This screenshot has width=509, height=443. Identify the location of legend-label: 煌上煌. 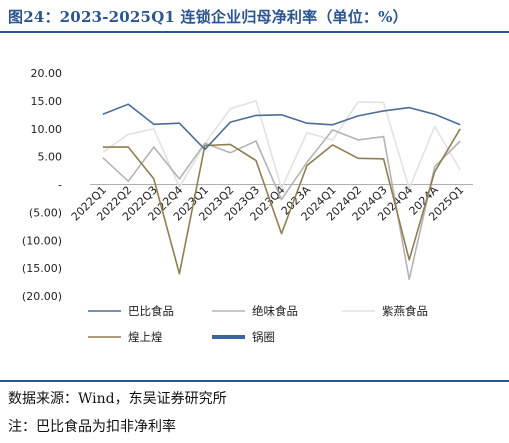
(145, 337).